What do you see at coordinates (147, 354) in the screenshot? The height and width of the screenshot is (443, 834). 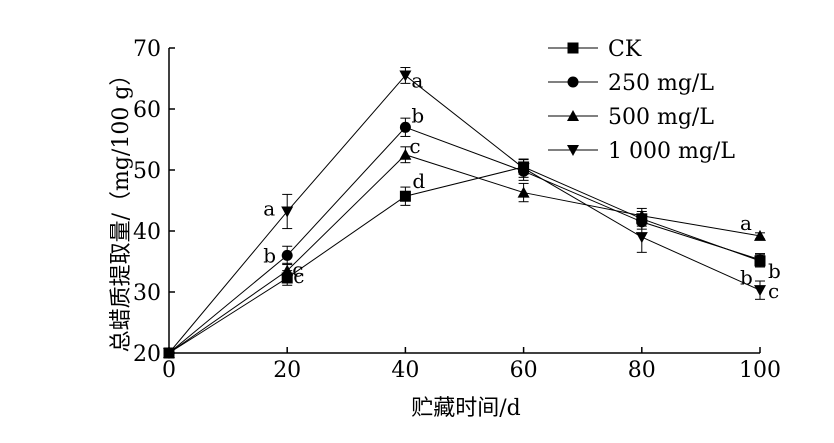 I see `y-tick-label: 20` at bounding box center [147, 354].